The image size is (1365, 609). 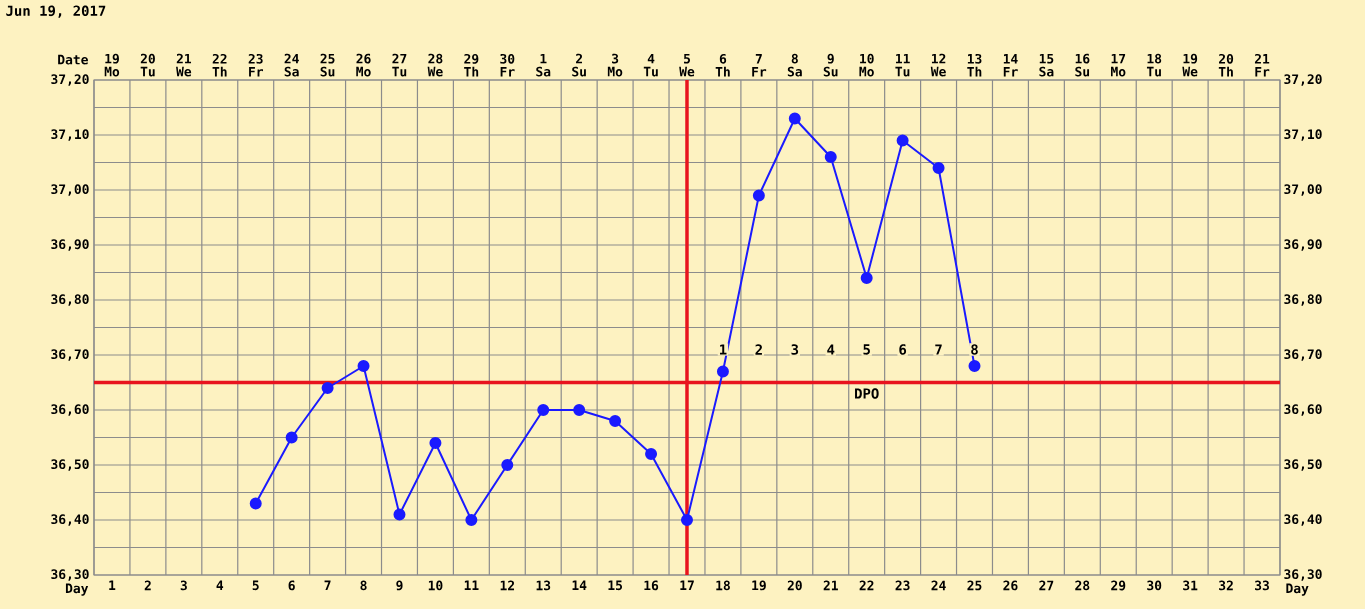 What do you see at coordinates (77, 589) in the screenshot?
I see `x-axis-title: Day` at bounding box center [77, 589].